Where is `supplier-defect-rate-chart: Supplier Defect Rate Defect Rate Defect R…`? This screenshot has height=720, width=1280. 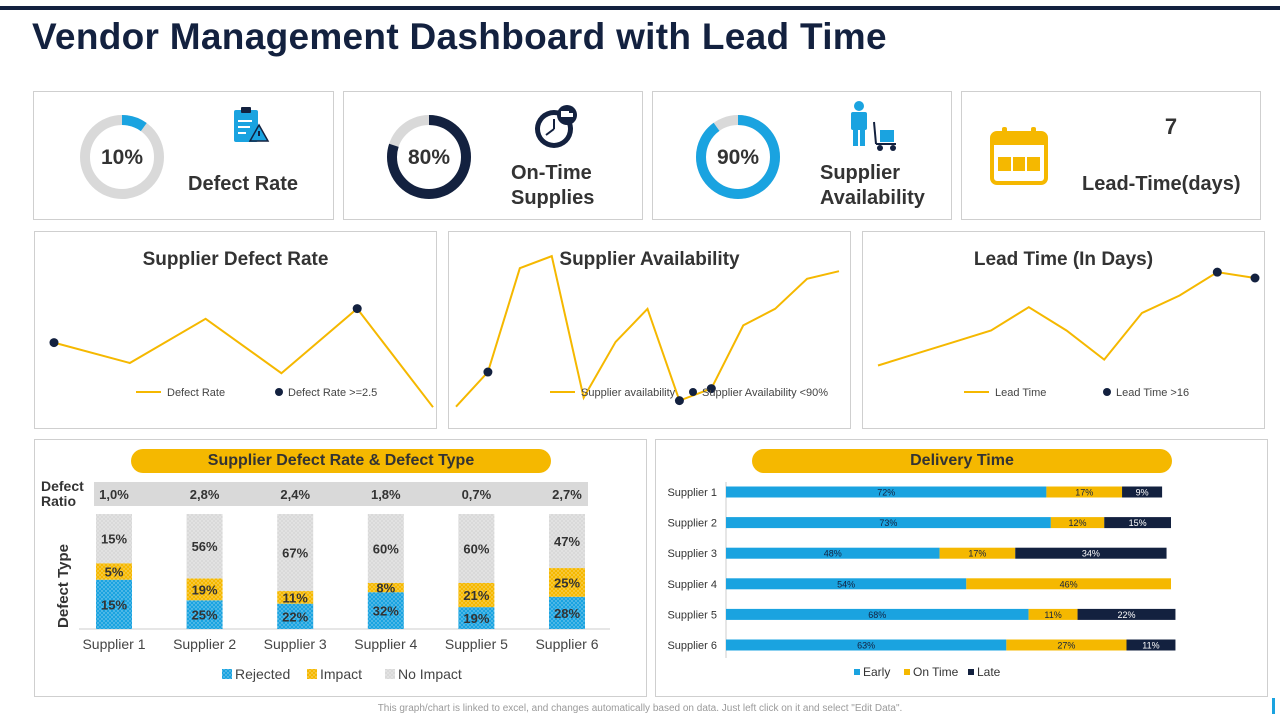 supplier-defect-rate-chart: Supplier Defect Rate Defect Rate Defect R… is located at coordinates (235, 330).